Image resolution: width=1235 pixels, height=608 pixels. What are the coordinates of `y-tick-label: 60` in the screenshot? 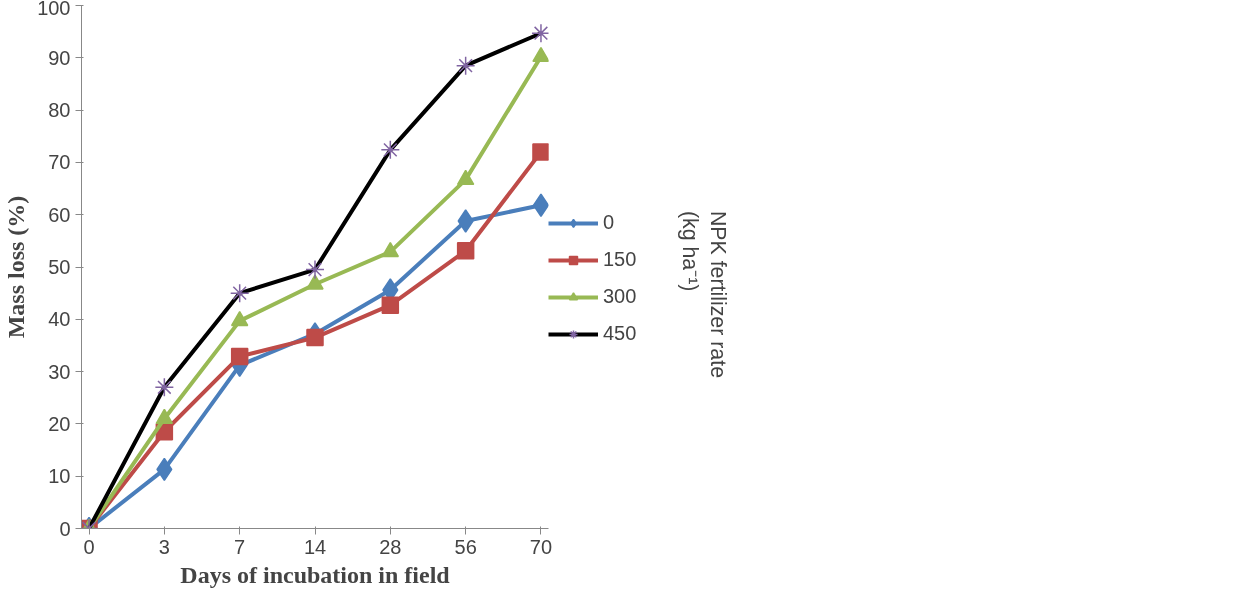 It's located at (59, 214).